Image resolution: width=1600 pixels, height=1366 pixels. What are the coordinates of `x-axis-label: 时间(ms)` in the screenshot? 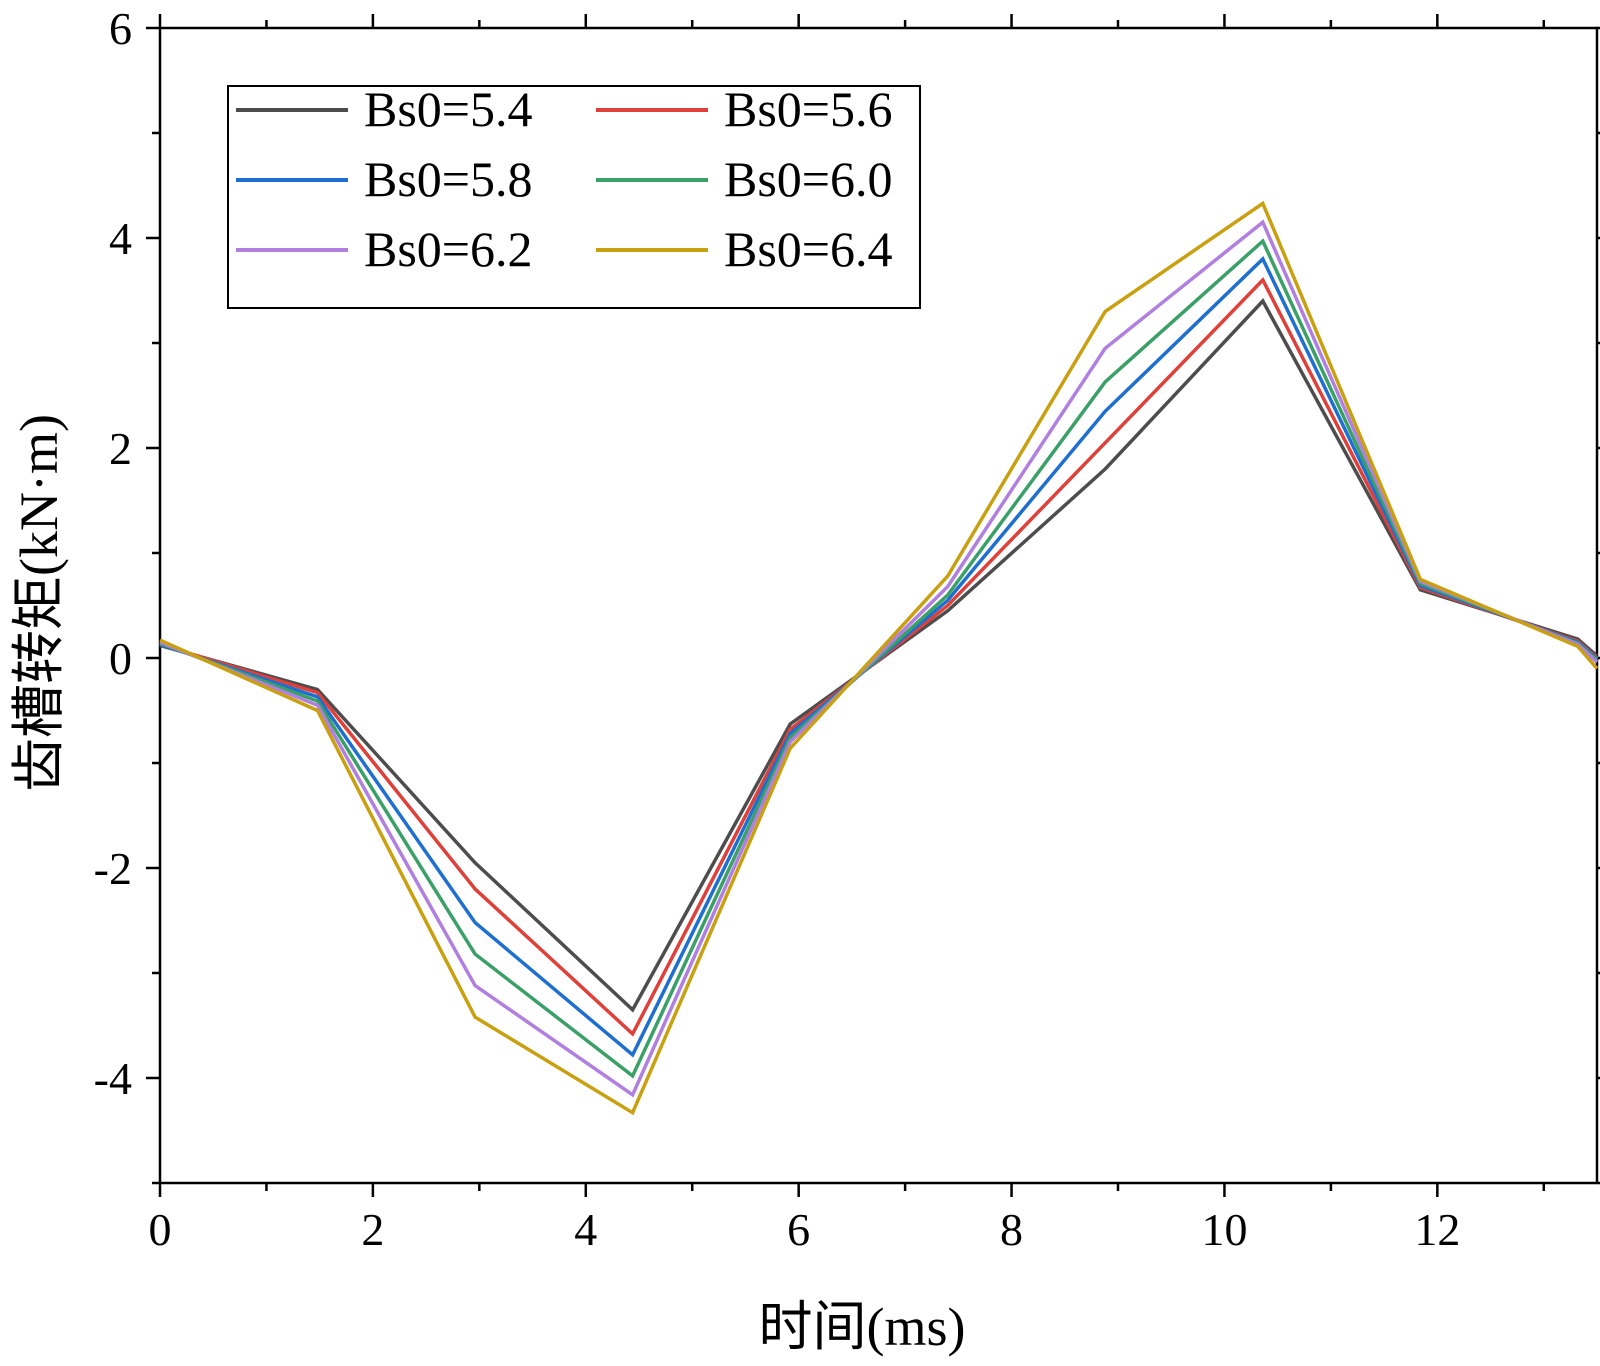 It's located at (862, 1327).